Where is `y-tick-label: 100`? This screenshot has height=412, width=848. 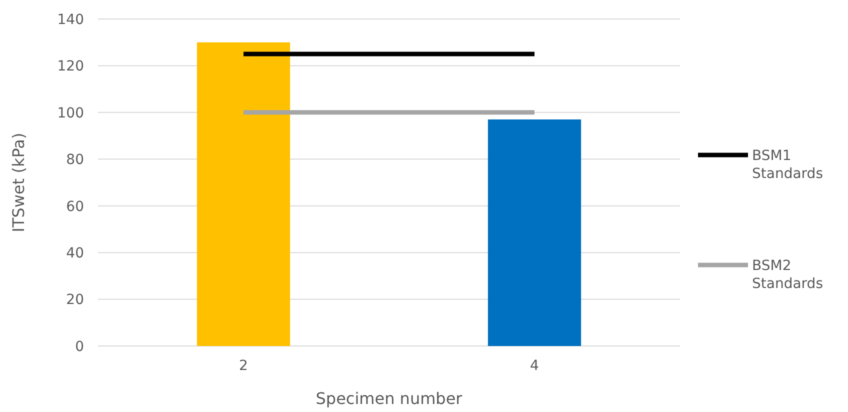
y-tick-label: 100 is located at coordinates (70, 113).